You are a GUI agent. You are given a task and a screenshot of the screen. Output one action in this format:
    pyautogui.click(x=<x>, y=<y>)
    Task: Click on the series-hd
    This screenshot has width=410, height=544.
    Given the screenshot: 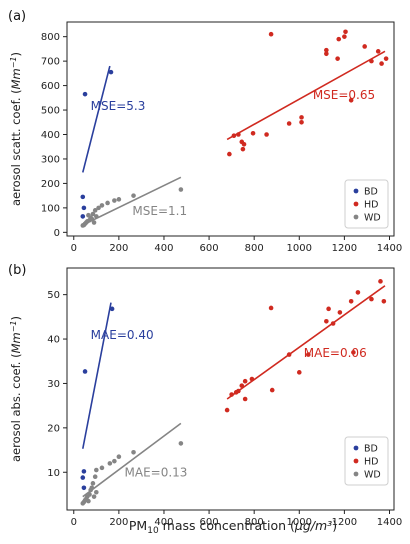 What is the action you would take?
    pyautogui.click(x=305, y=346)
    